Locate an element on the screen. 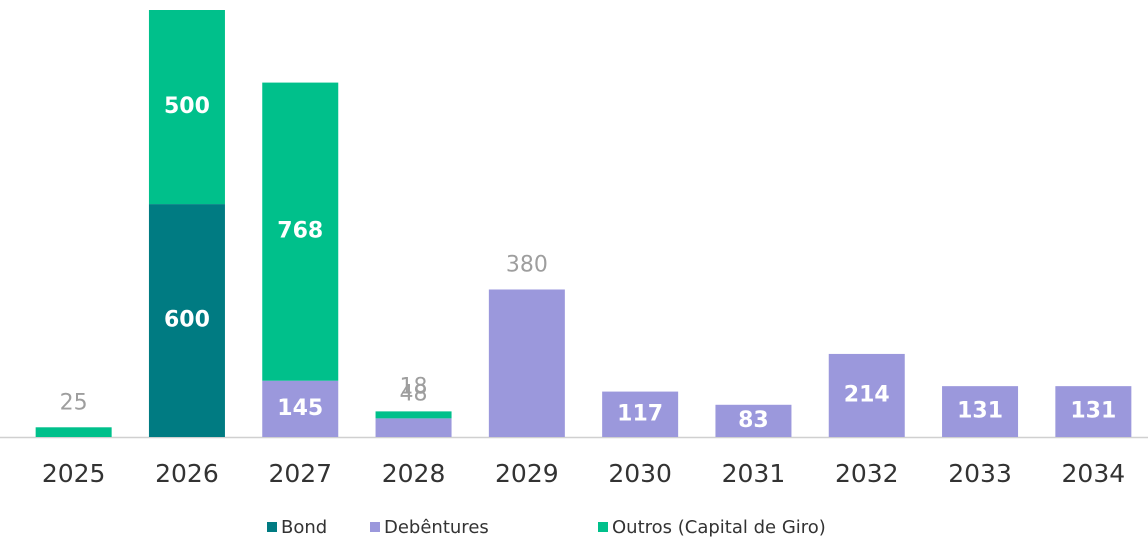 This screenshot has width=1148, height=545. x-tick-label: 2034 is located at coordinates (1094, 473).